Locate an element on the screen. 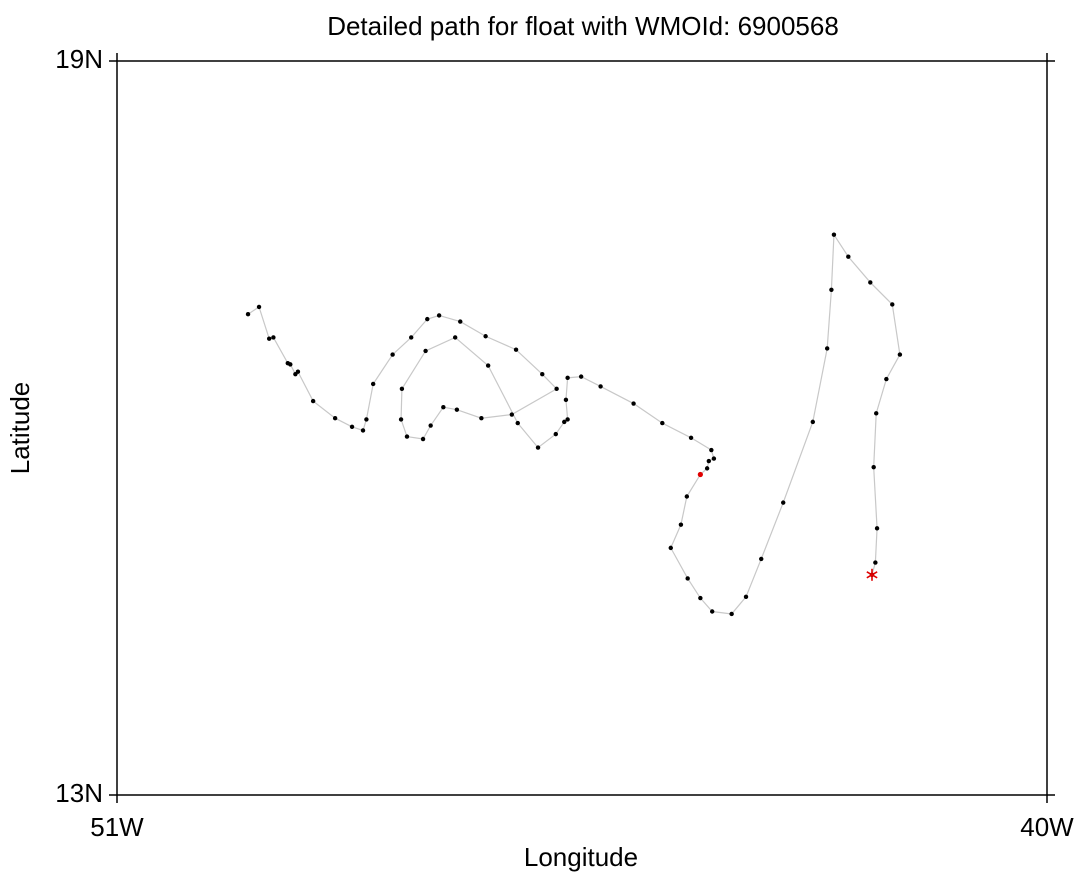 The height and width of the screenshot is (881, 1085). end-marker is located at coordinates (872, 574).